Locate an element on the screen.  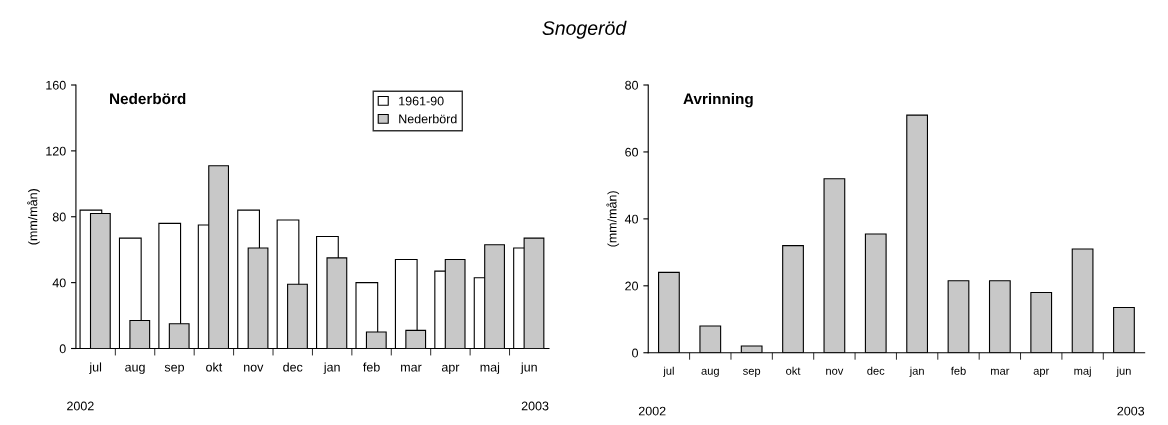
legend-label: Nederbörd is located at coordinates (428, 119).